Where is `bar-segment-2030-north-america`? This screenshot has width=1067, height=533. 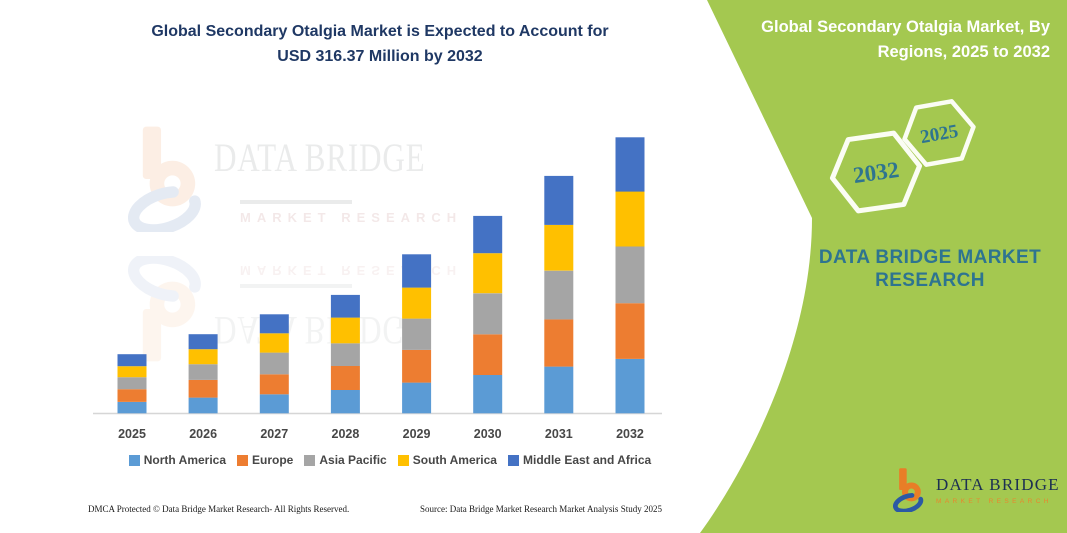 bar-segment-2030-north-america is located at coordinates (488, 394).